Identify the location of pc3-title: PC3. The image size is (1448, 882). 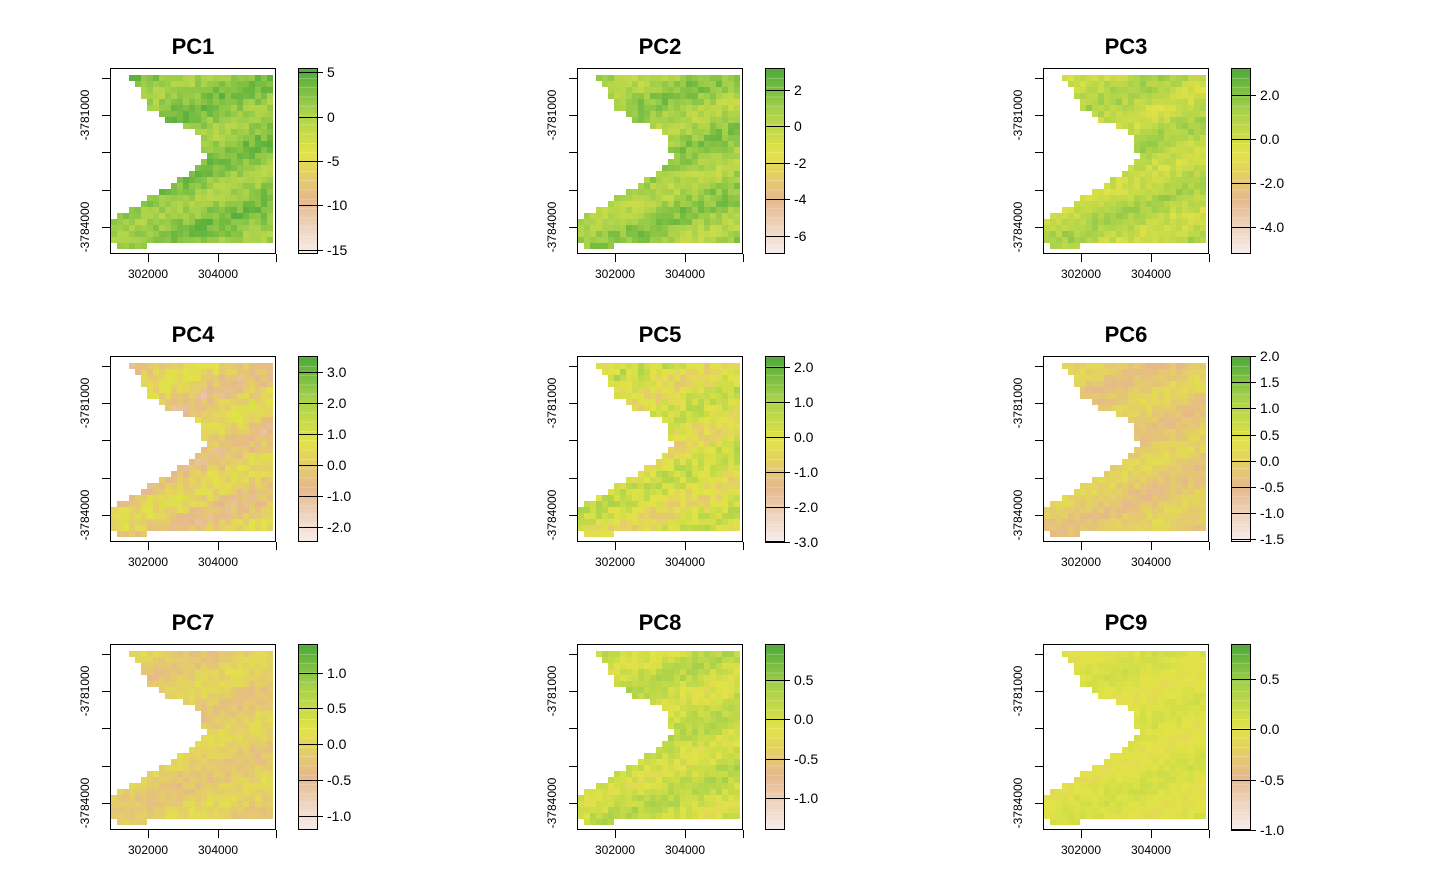
(1126, 46).